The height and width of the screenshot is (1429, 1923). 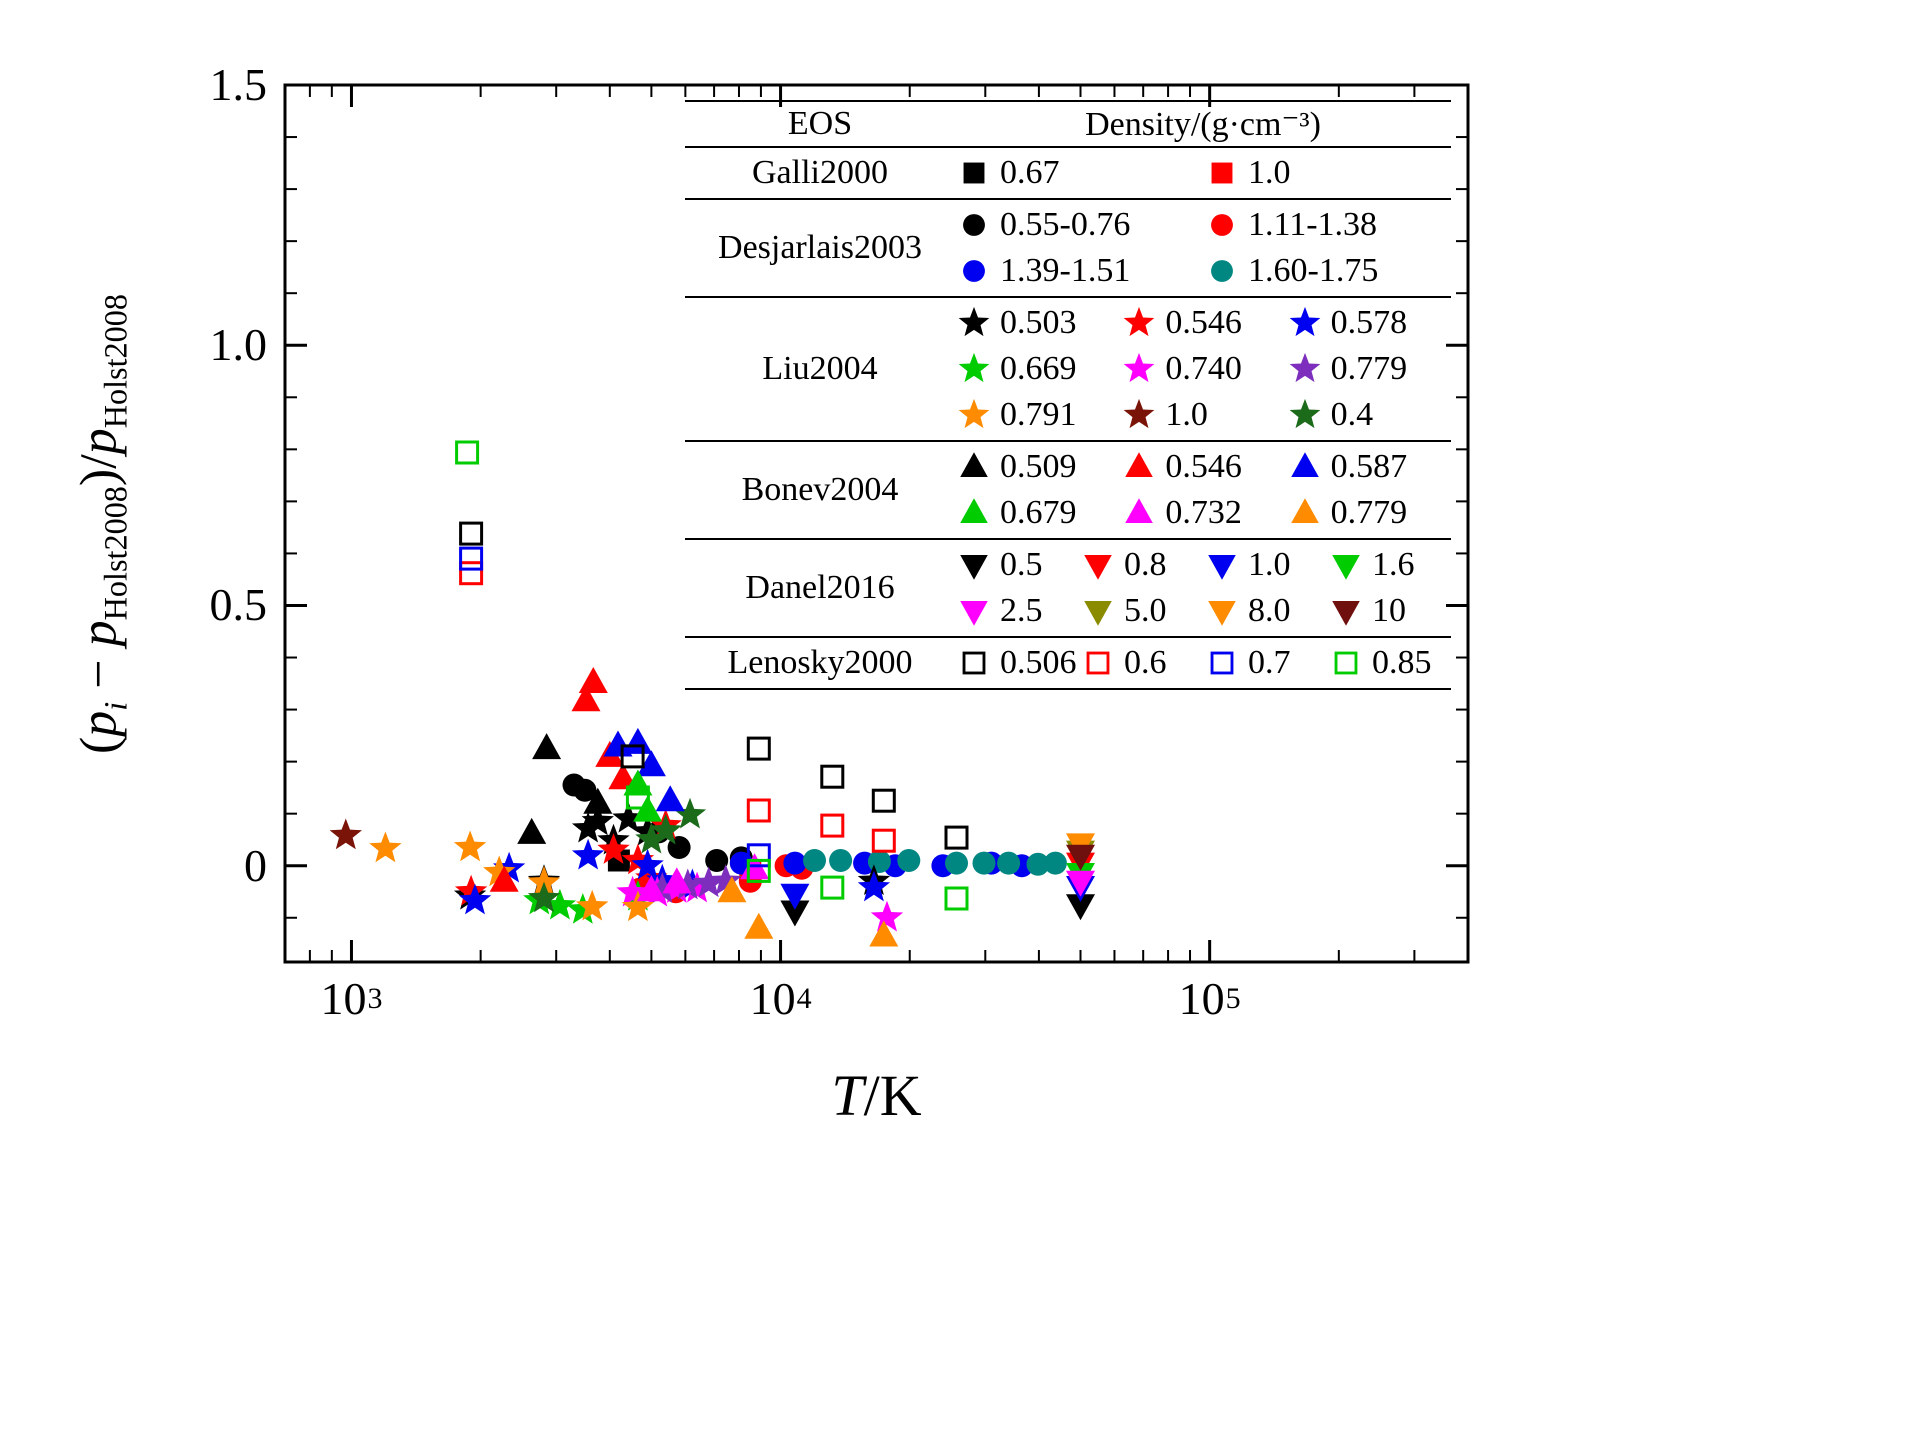 What do you see at coordinates (1265, 663) in the screenshot?
I see `legend-entry: 0.7` at bounding box center [1265, 663].